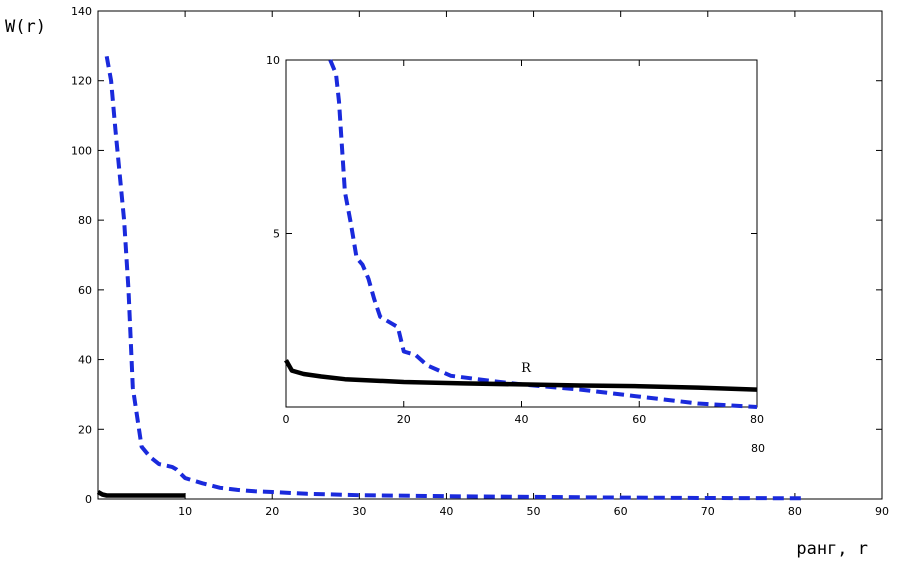 The height and width of the screenshot is (562, 897). Describe the element at coordinates (85, 290) in the screenshot. I see `main-y-tick-label: 60` at that location.